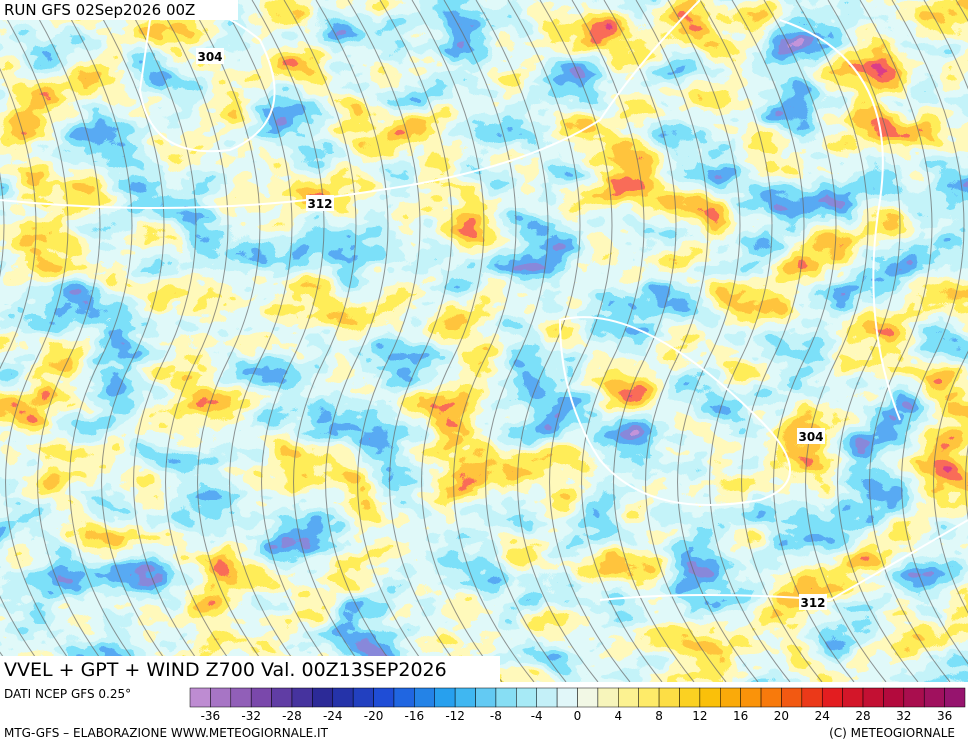 Image resolution: width=968 pixels, height=745 pixels. I want to click on colorbar-tick-label: -28, so click(292, 716).